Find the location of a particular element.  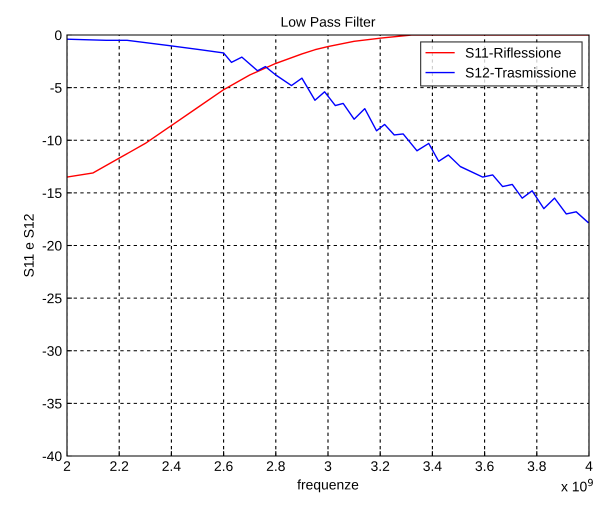

y-tick-label: -30 is located at coordinates (52, 351).